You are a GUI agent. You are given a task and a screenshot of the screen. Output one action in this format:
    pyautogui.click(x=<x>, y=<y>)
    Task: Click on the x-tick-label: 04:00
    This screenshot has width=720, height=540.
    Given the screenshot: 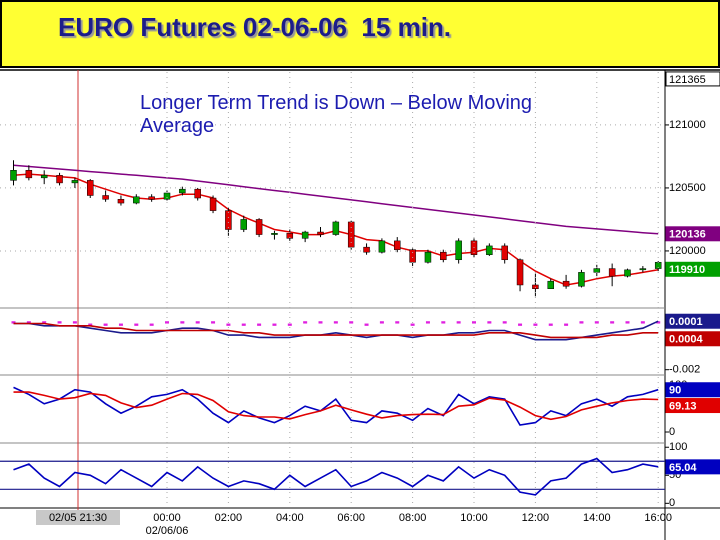 What is the action you would take?
    pyautogui.click(x=290, y=518)
    